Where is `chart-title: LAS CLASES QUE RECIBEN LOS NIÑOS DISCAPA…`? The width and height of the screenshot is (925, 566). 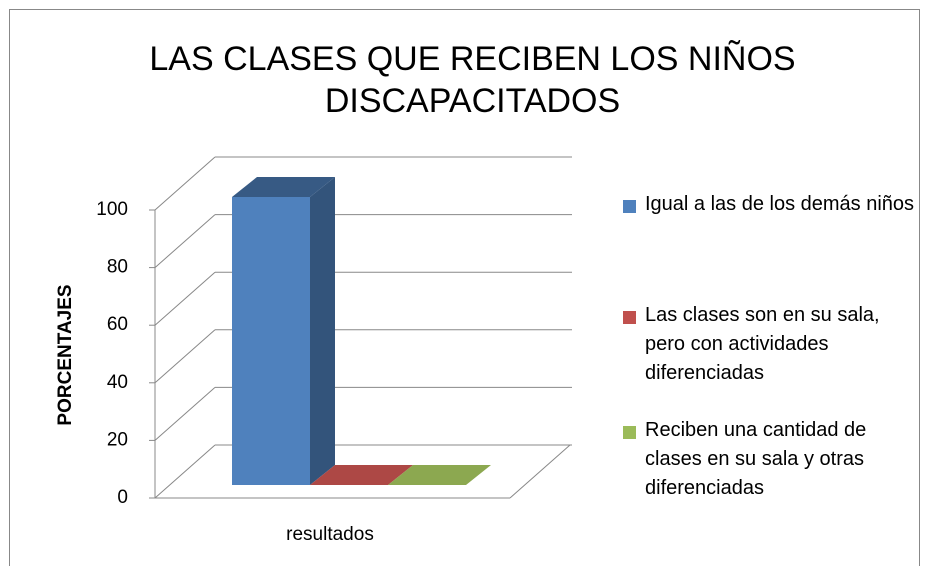 chart-title: LAS CLASES QUE RECIBEN LOS NIÑOS DISCAPA… is located at coordinates (472, 80).